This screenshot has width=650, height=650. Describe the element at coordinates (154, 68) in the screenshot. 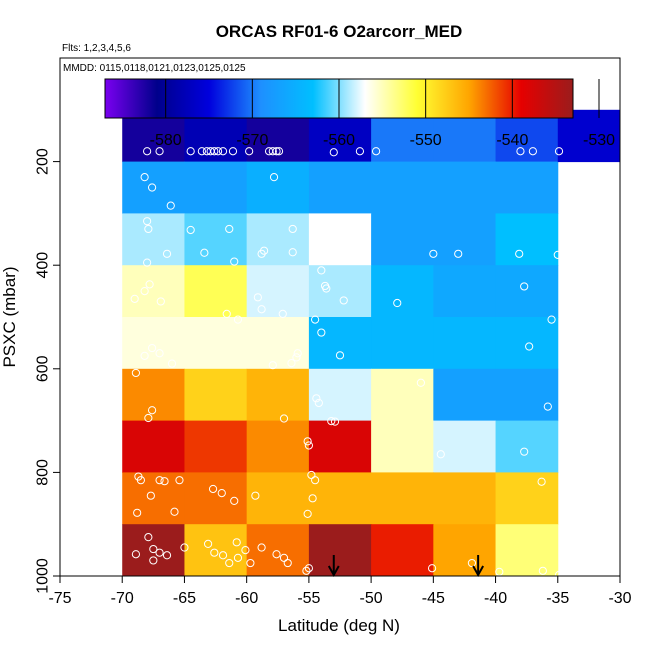

I see `dates-note: MMDD: 0115,0118,0121,0123,0125,0125` at that location.